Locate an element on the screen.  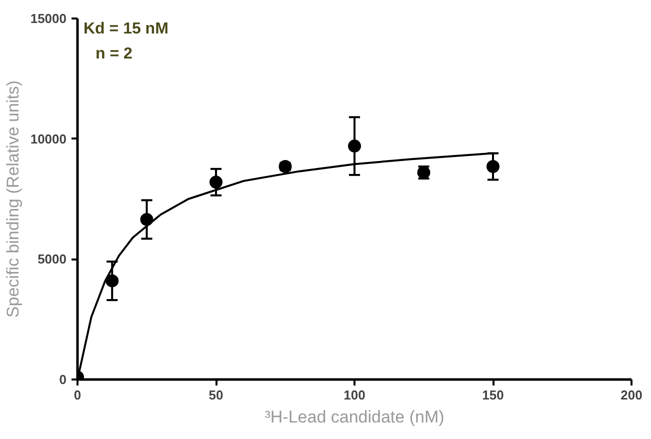
y-tick-label: 10000 is located at coordinates (48, 138).